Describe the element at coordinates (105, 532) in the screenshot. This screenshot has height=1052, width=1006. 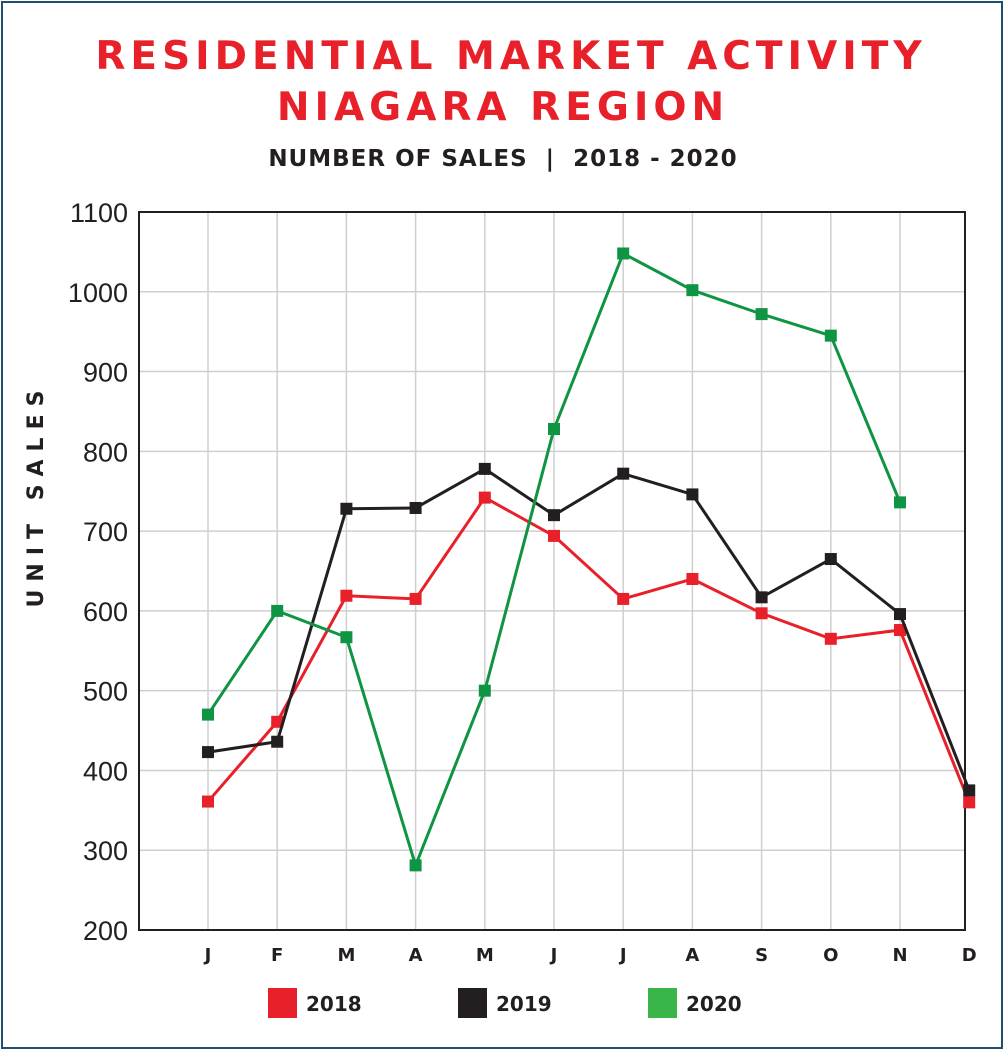
I see `y-tick-label: 700` at that location.